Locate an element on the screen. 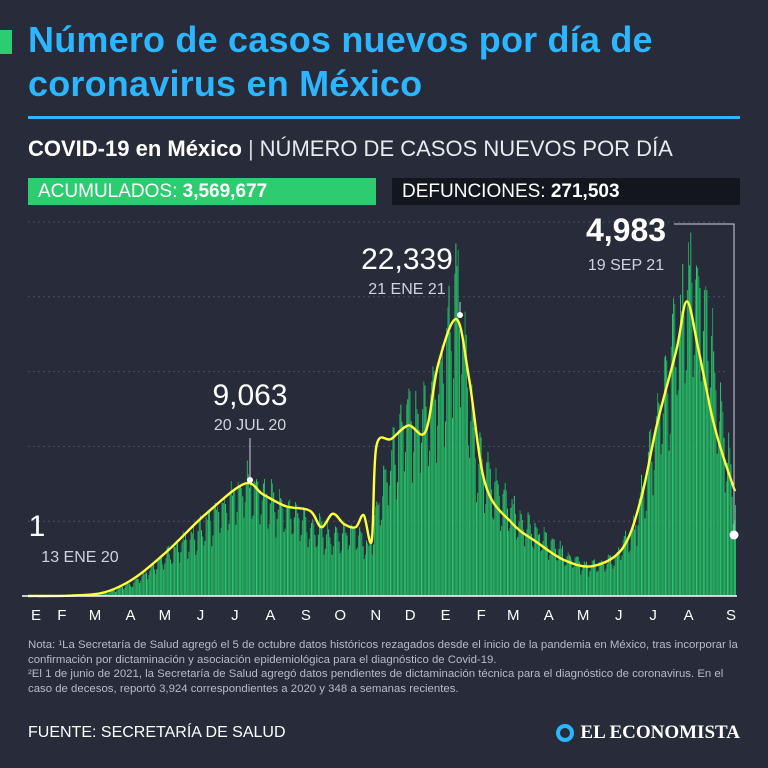  source-text: FUENTE: SECRETARÍA DE SALUD is located at coordinates (157, 732).